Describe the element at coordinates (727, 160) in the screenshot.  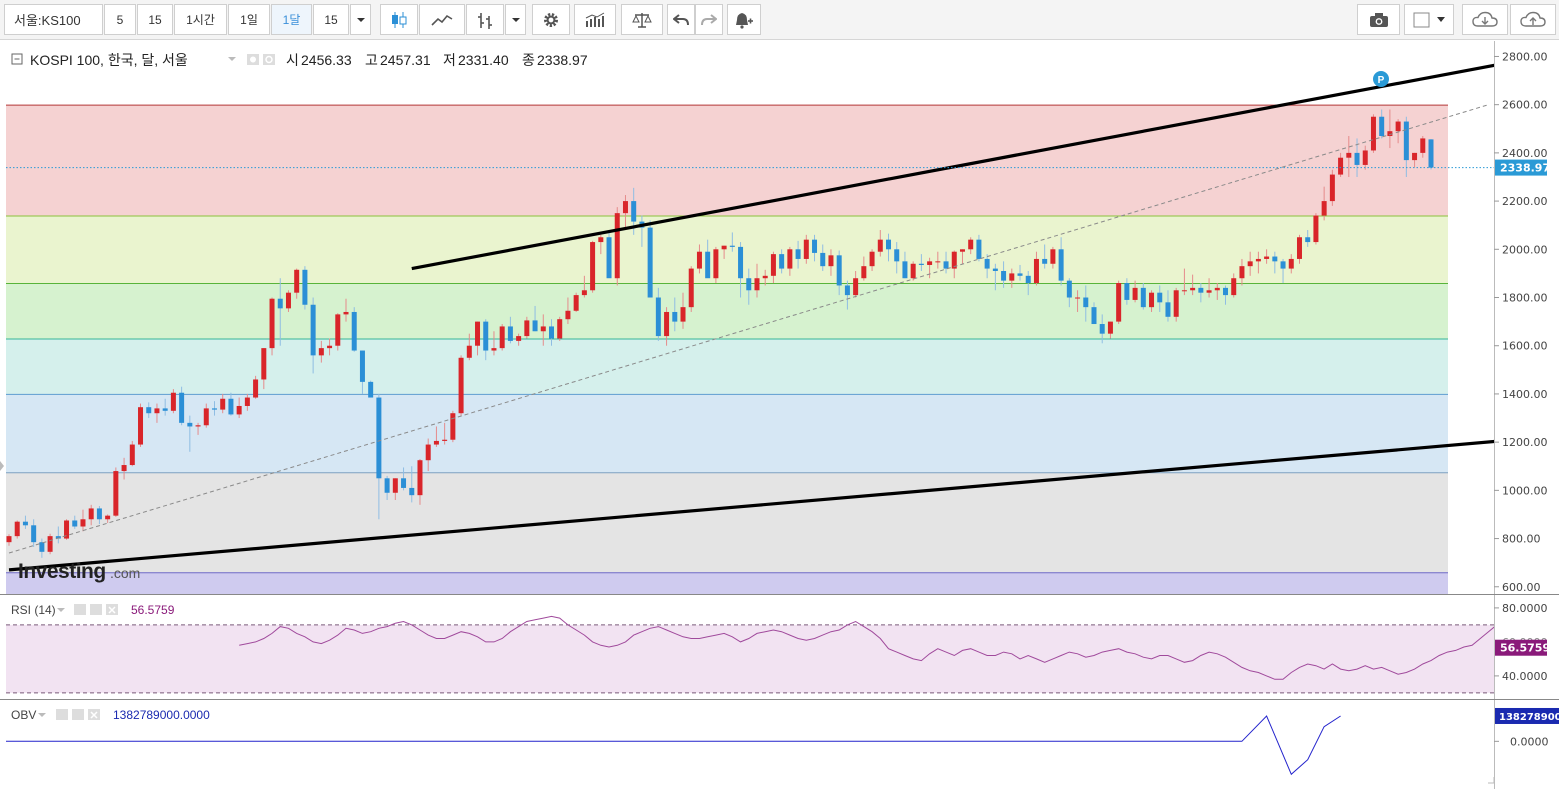
I see `fib-band` at that location.